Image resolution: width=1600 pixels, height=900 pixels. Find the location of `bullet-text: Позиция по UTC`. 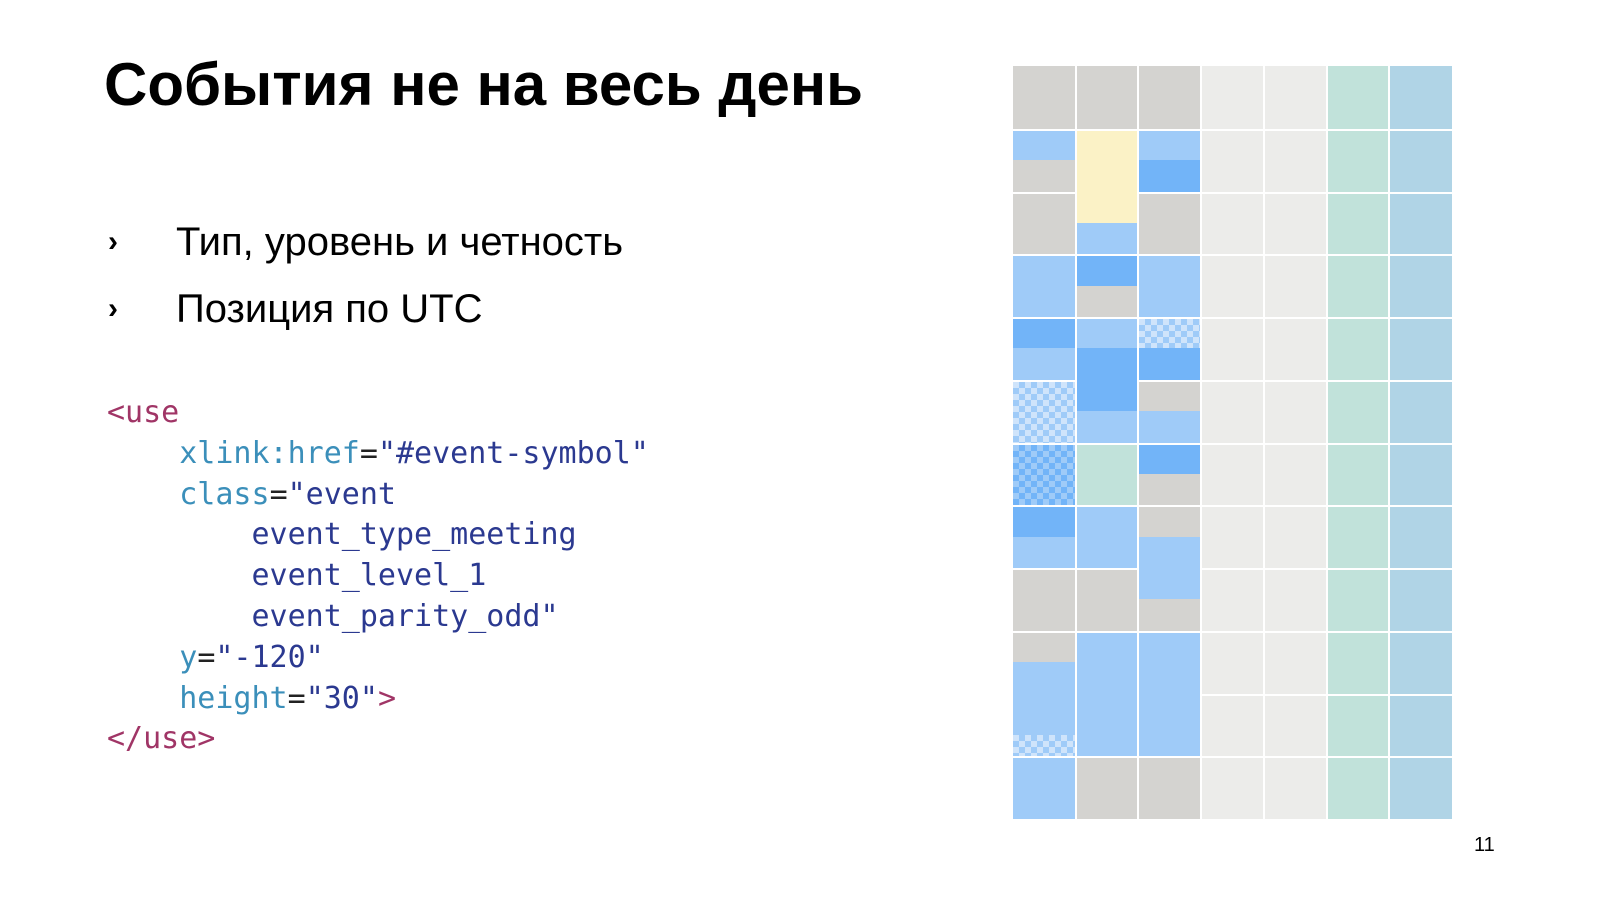

bullet-text: Позиция по UTC is located at coordinates (329, 309).